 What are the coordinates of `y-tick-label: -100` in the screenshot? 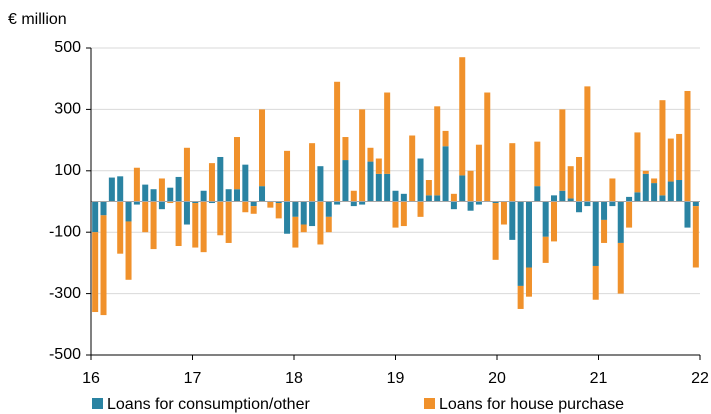 It's located at (65, 231).